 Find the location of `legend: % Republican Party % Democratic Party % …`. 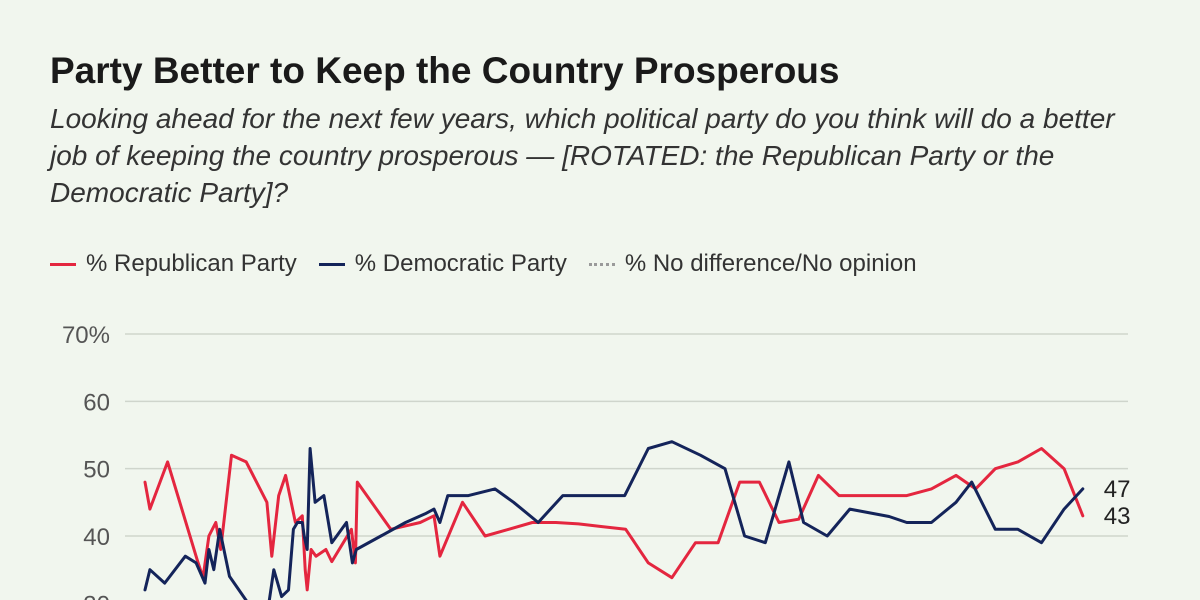

legend: % Republican Party % Democratic Party % … is located at coordinates (494, 264).